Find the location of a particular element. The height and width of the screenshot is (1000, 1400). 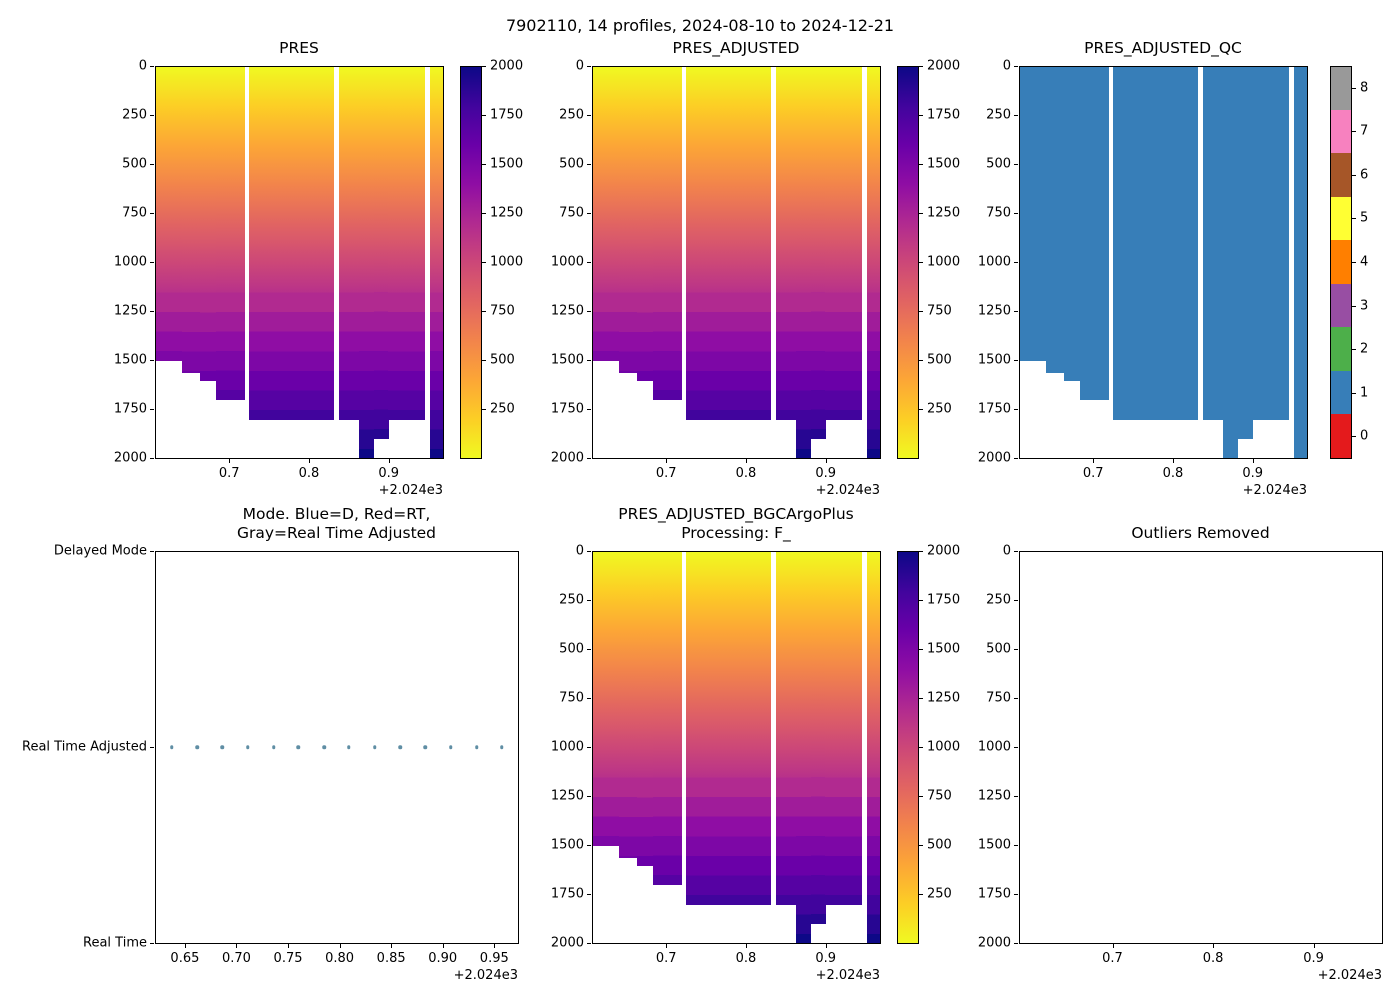

axes-pres-adjusted is located at coordinates (736, 262).